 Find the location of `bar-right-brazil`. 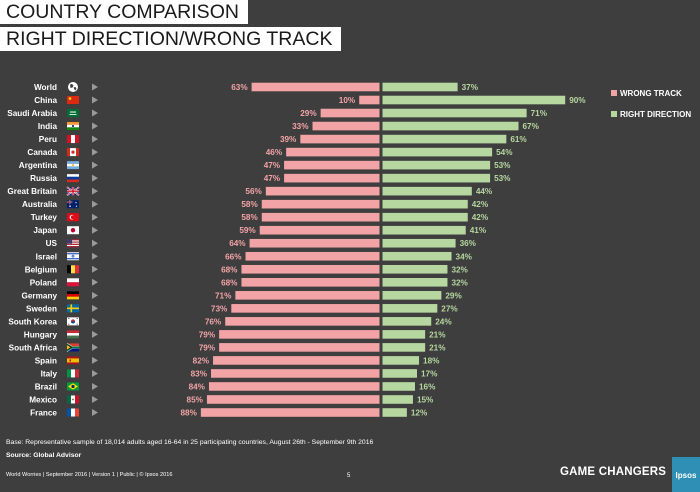

bar-right-brazil is located at coordinates (398, 386).